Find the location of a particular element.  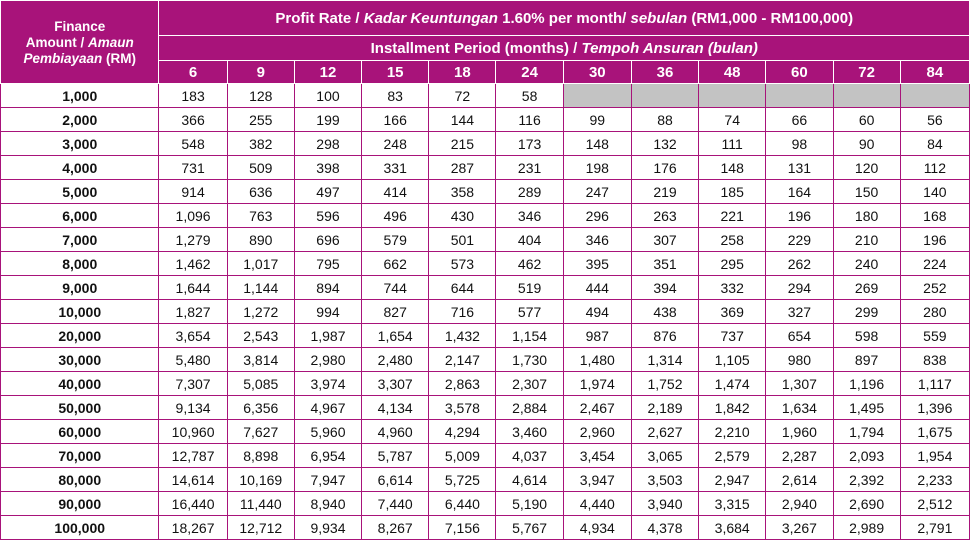

installment-cell: 98 is located at coordinates (799, 143).